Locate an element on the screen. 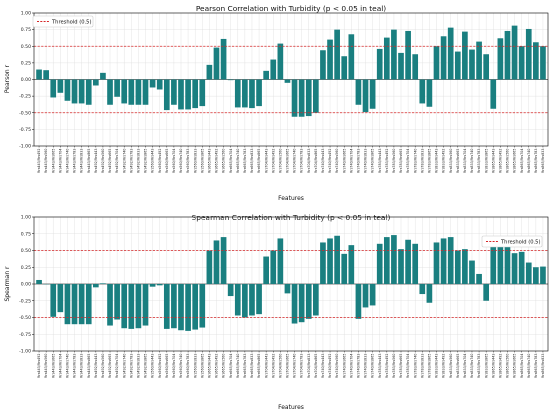  x-tick-label: Rrs833/Rrs665 is located at coordinates (458, 161).